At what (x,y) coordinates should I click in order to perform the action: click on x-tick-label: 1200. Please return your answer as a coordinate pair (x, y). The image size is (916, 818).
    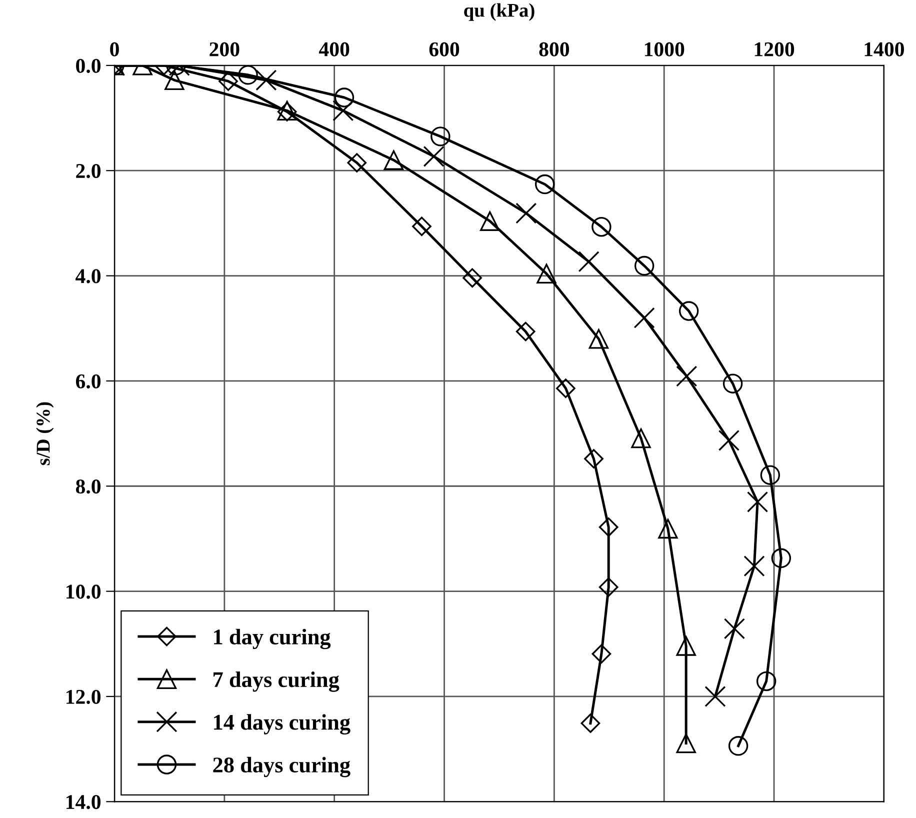
    Looking at the image, I should click on (774, 49).